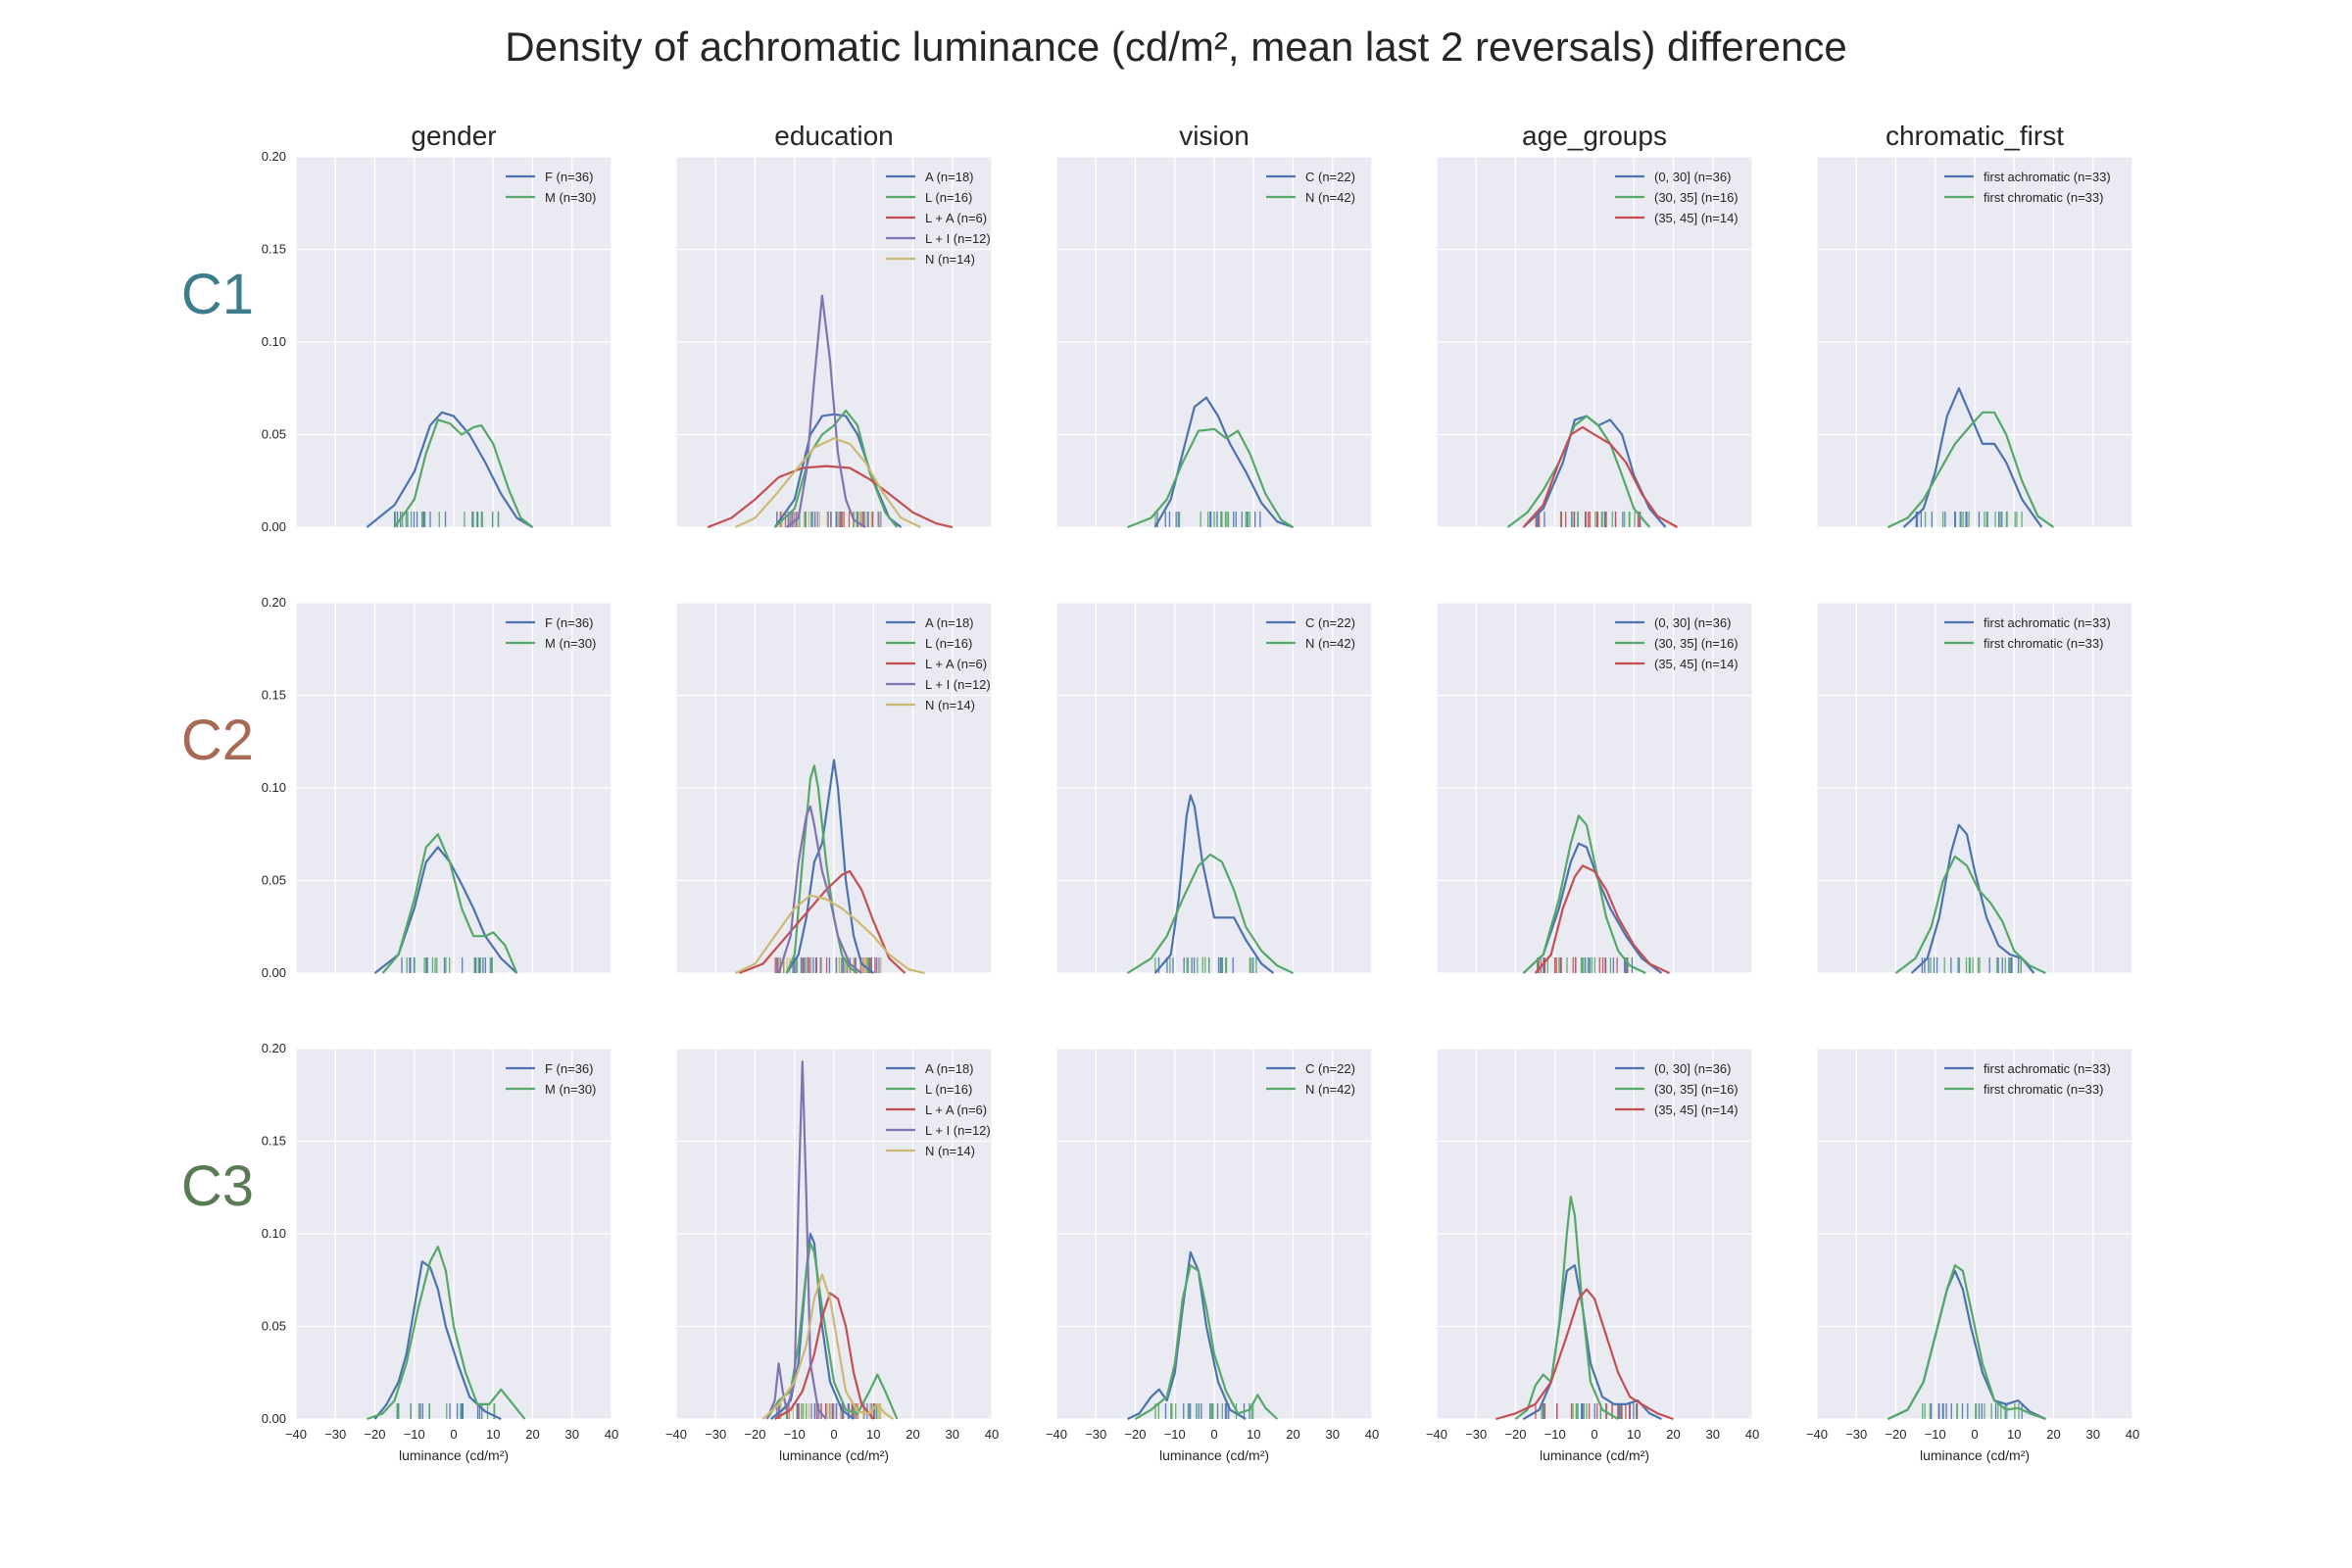 Image resolution: width=2352 pixels, height=1568 pixels. I want to click on panel-r1-c0: 0.00 0.05 0.10 0.15 0.20 F (n=36) M (n=30), so click(437, 787).